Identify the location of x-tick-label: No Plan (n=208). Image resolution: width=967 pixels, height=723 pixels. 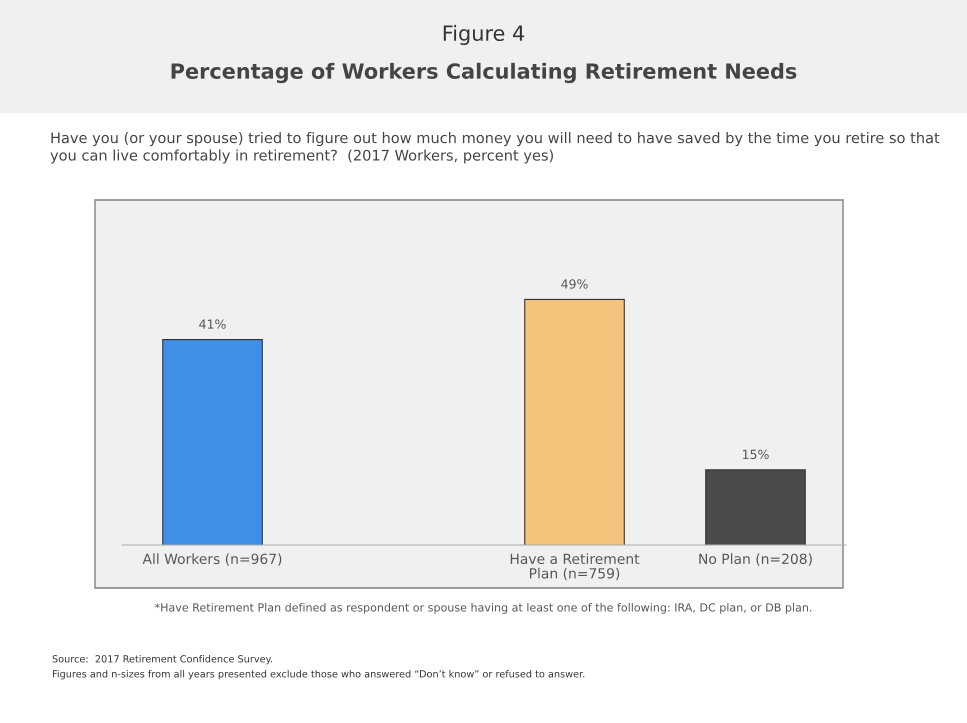
(755, 559).